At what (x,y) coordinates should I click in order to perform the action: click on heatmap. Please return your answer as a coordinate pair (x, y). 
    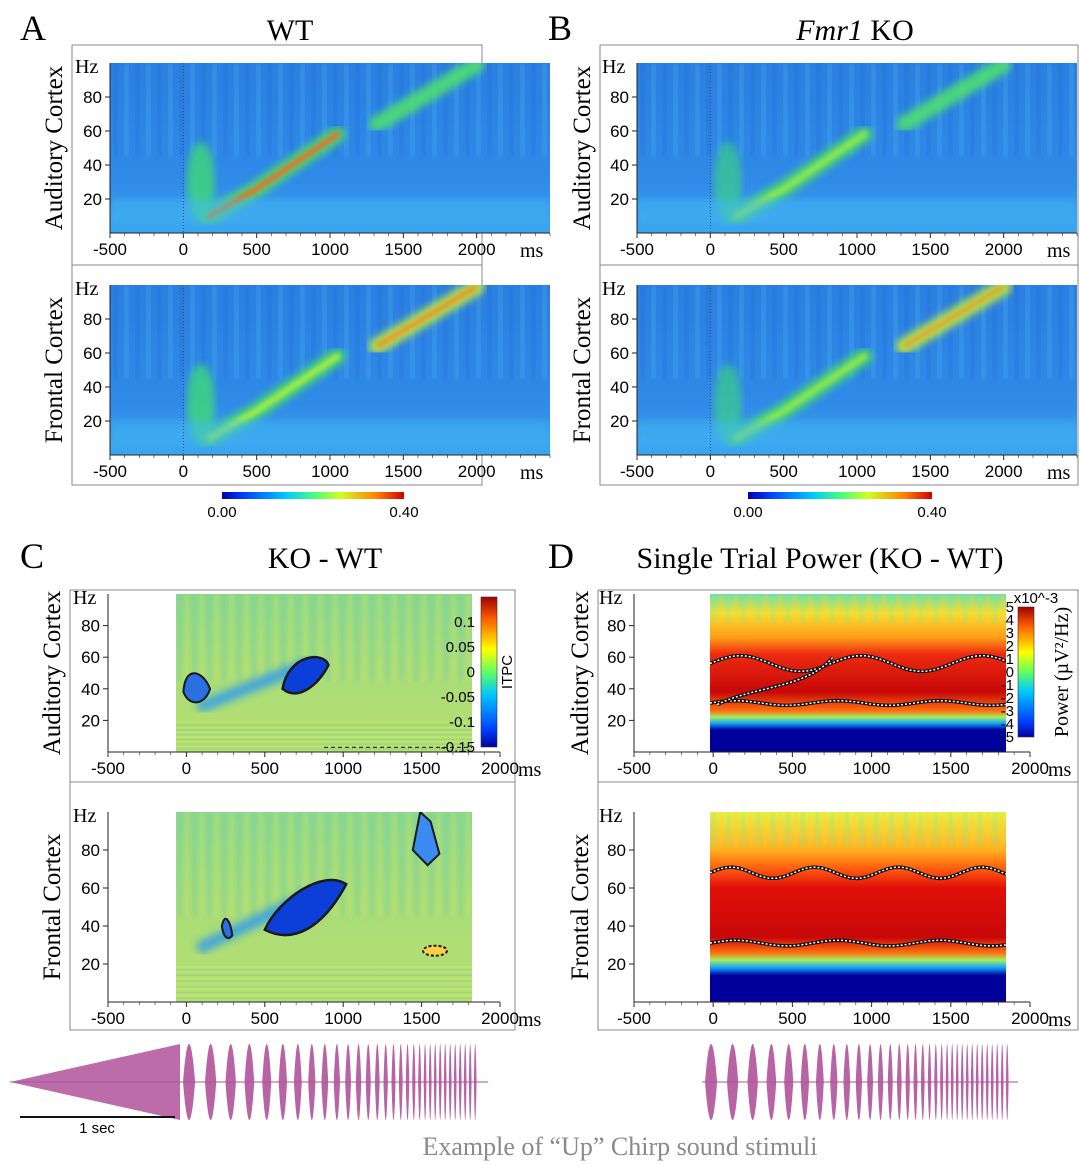
    Looking at the image, I should click on (857, 370).